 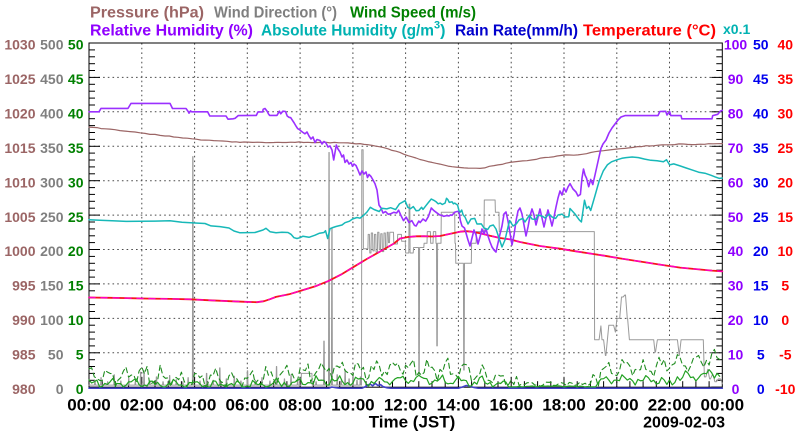 I want to click on svg-text: 1005, so click(x=19, y=217).